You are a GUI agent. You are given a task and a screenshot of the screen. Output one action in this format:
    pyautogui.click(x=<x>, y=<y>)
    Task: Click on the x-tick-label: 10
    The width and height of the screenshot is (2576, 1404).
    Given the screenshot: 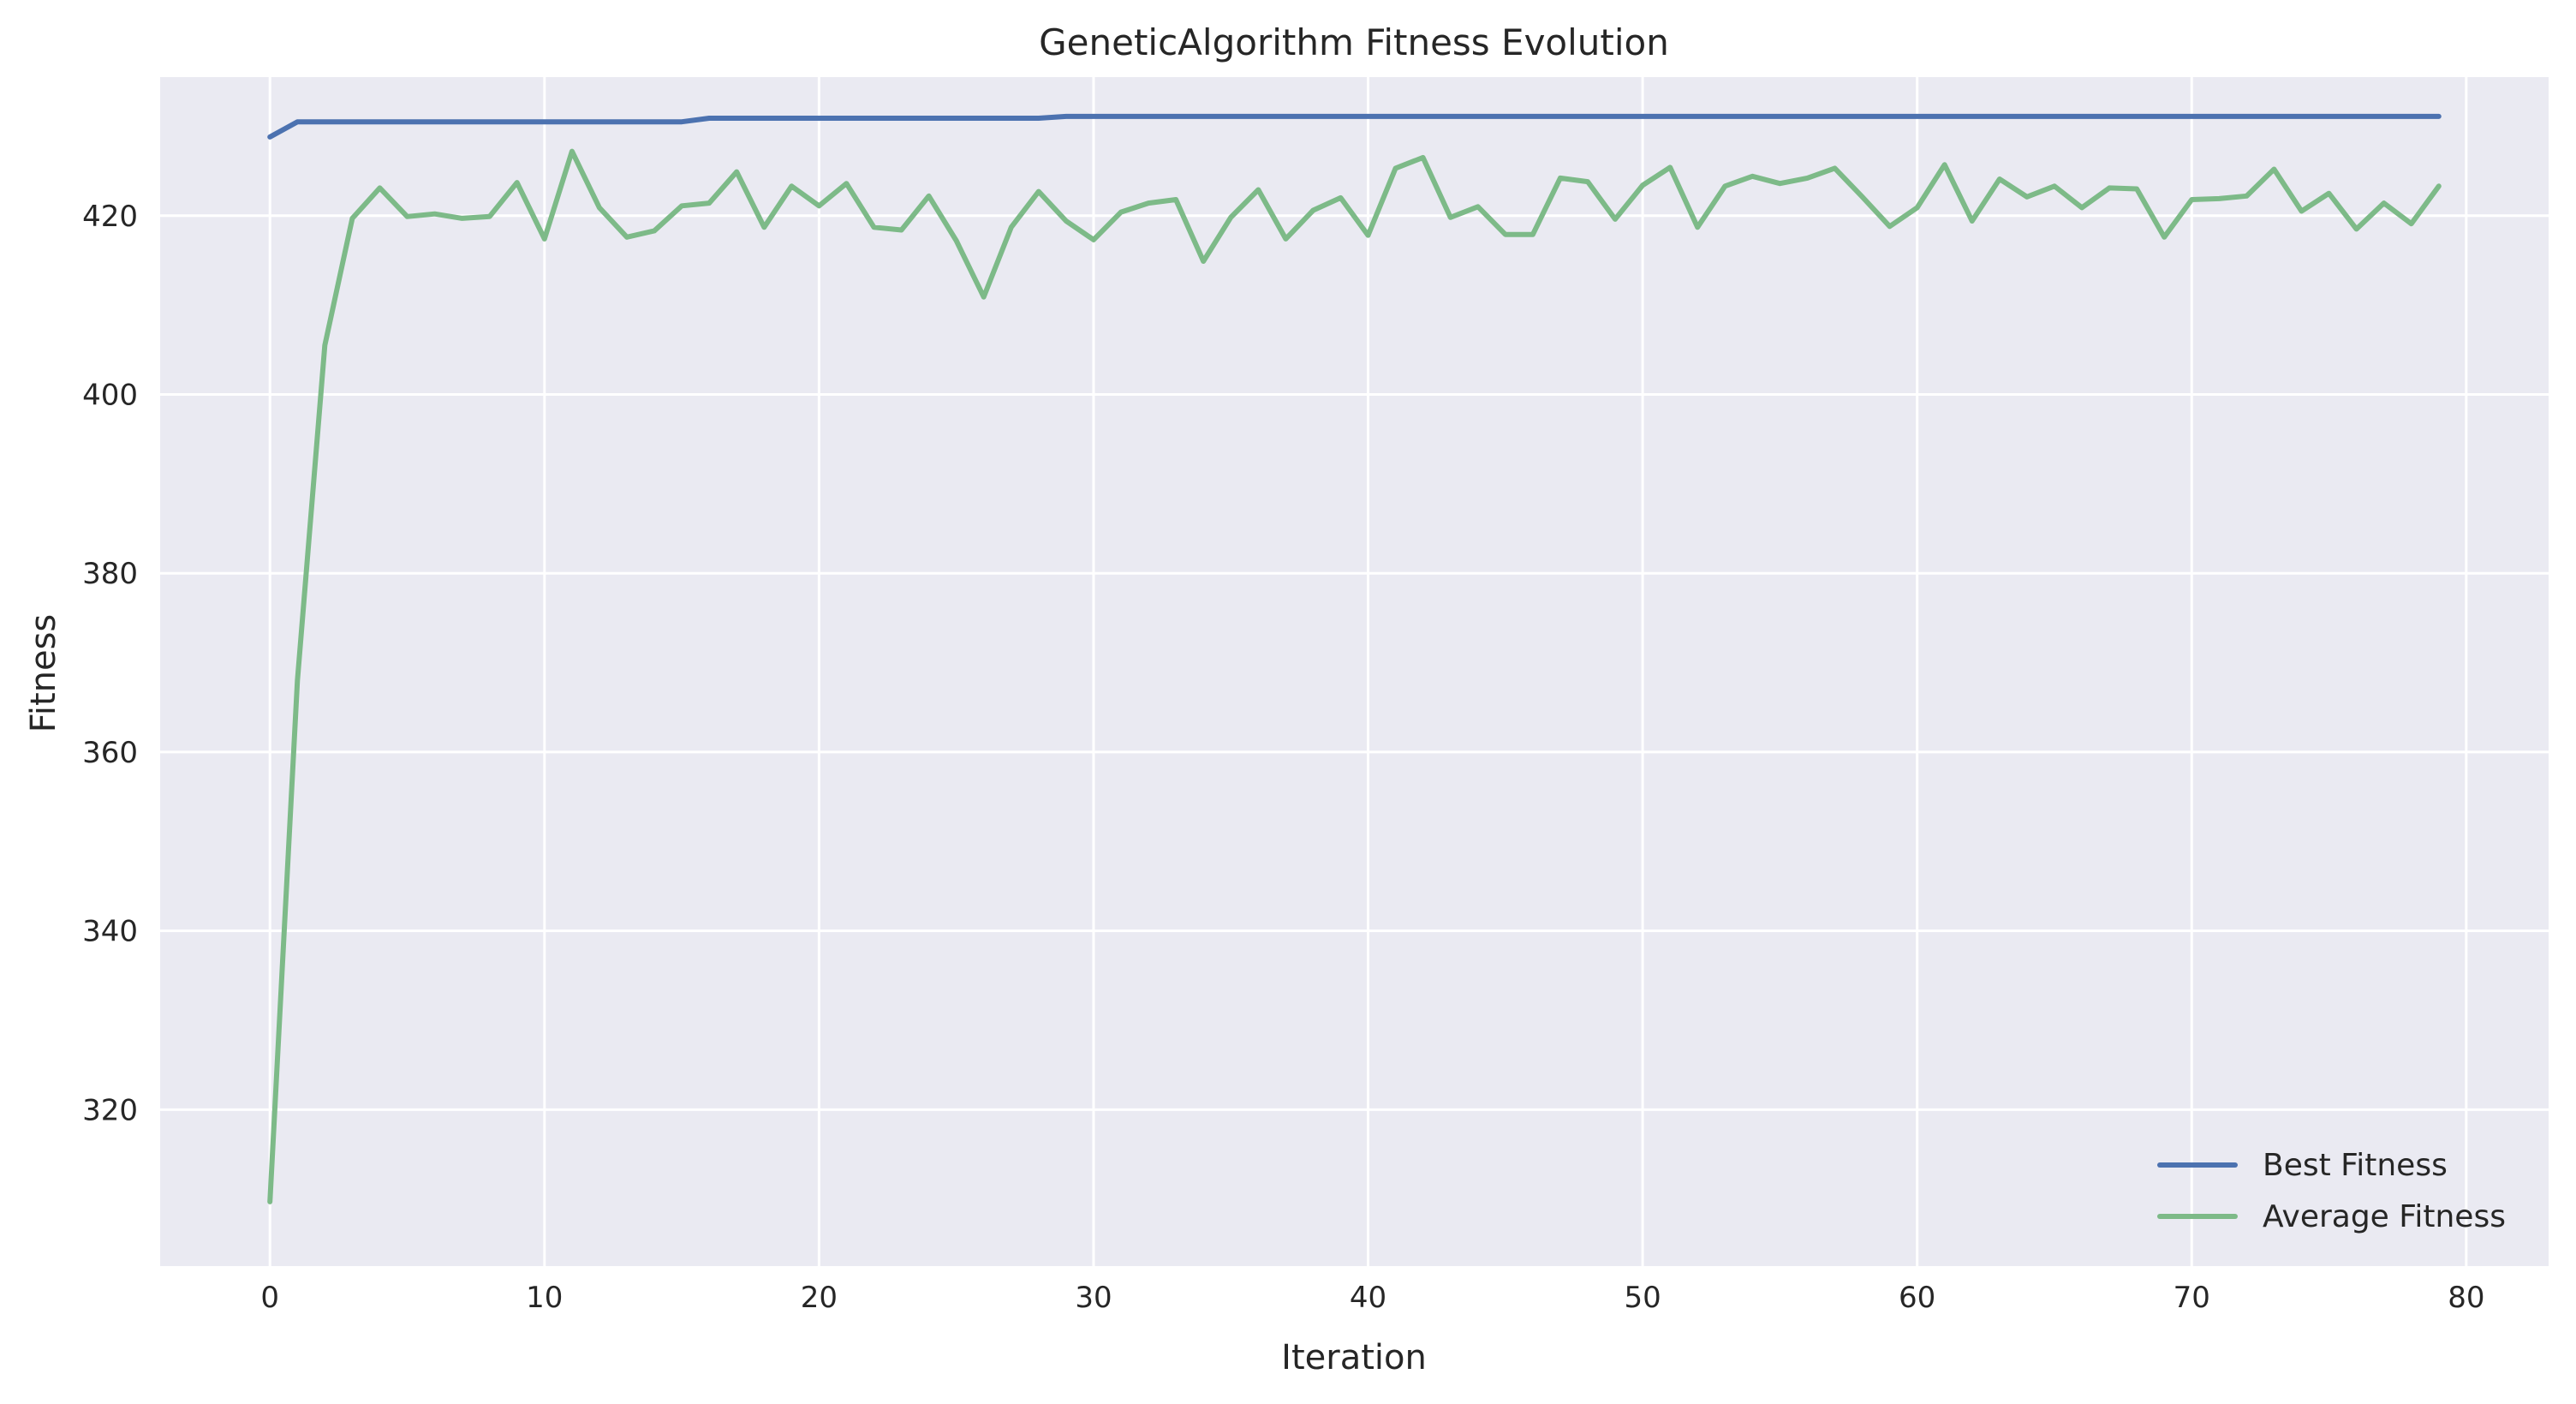 What is the action you would take?
    pyautogui.click(x=544, y=1298)
    